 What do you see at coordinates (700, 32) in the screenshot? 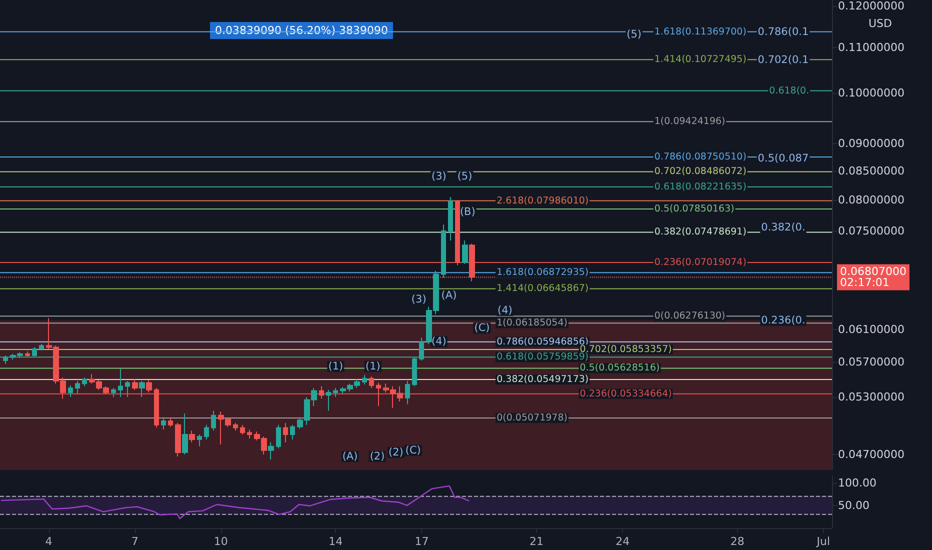
I see `ref-line-label: 1.618(0.11369700)` at bounding box center [700, 32].